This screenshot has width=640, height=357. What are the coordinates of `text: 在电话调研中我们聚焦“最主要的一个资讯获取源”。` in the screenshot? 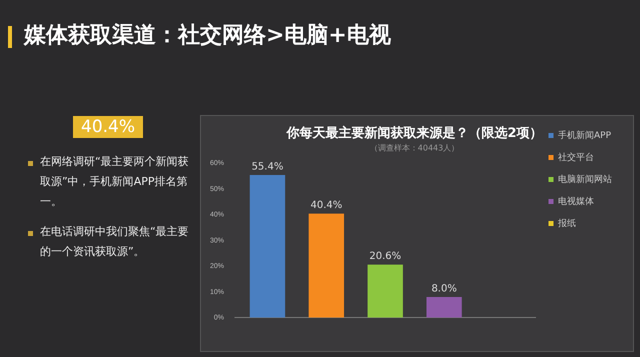 It's located at (115, 242).